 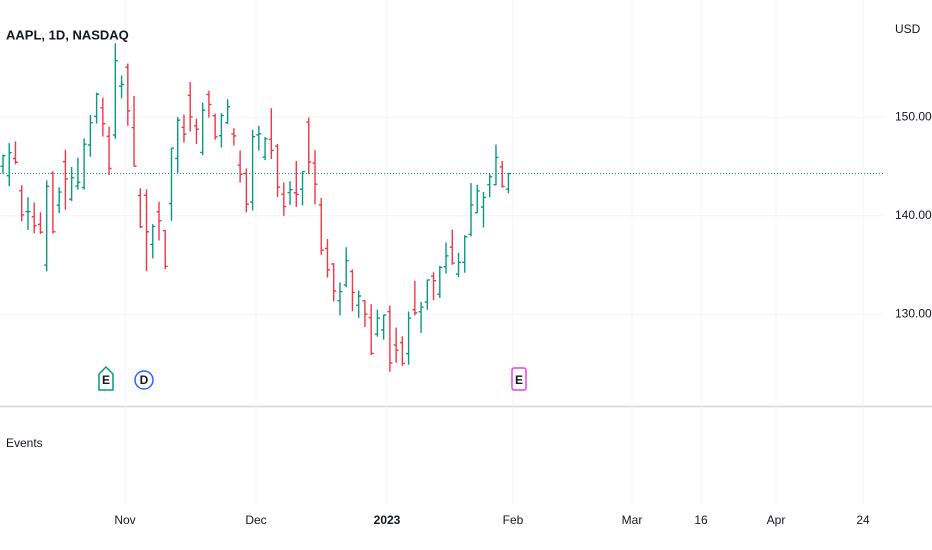 What do you see at coordinates (387, 520) in the screenshot?
I see `x-tick-label: 2023` at bounding box center [387, 520].